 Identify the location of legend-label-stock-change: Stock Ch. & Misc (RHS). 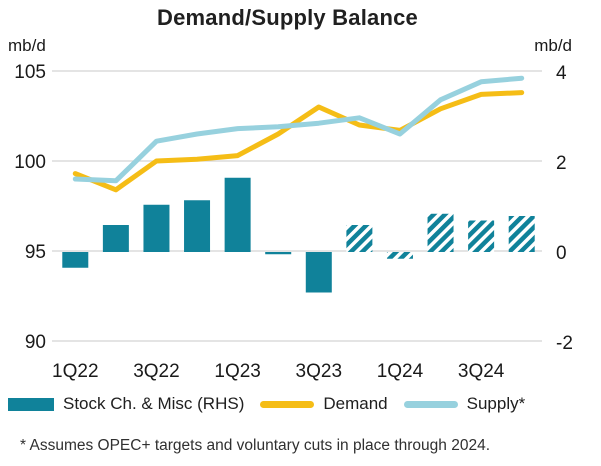
(154, 403).